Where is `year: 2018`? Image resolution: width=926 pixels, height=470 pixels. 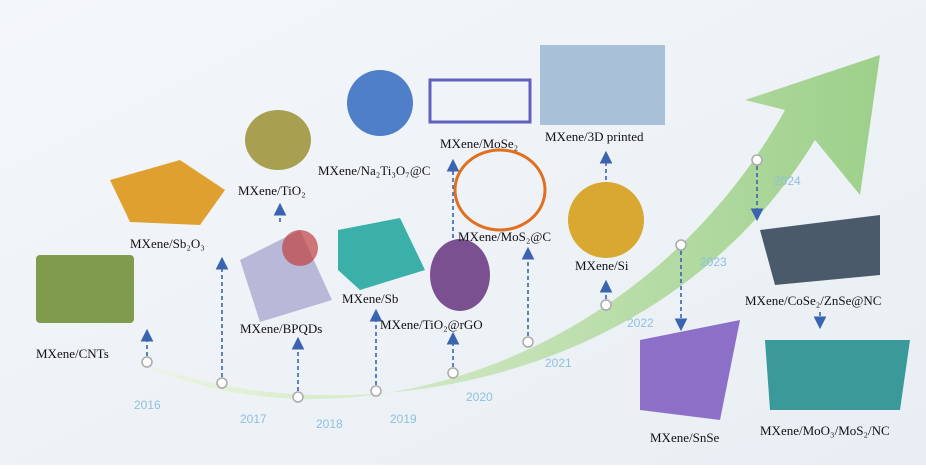
year: 2018 is located at coordinates (329, 424).